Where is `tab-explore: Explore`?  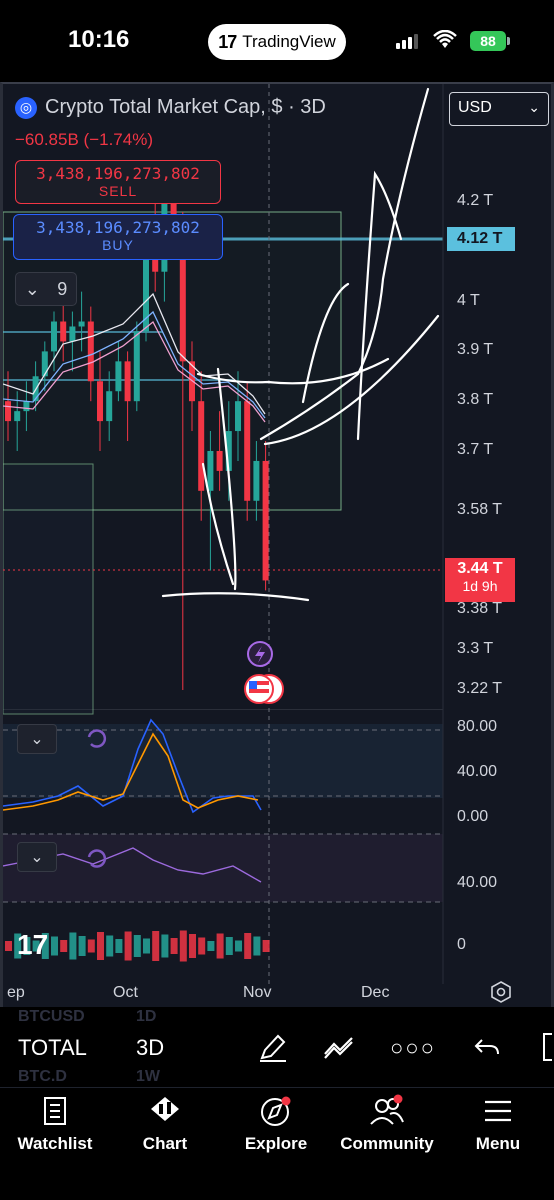
tab-explore: Explore is located at coordinates (276, 1123).